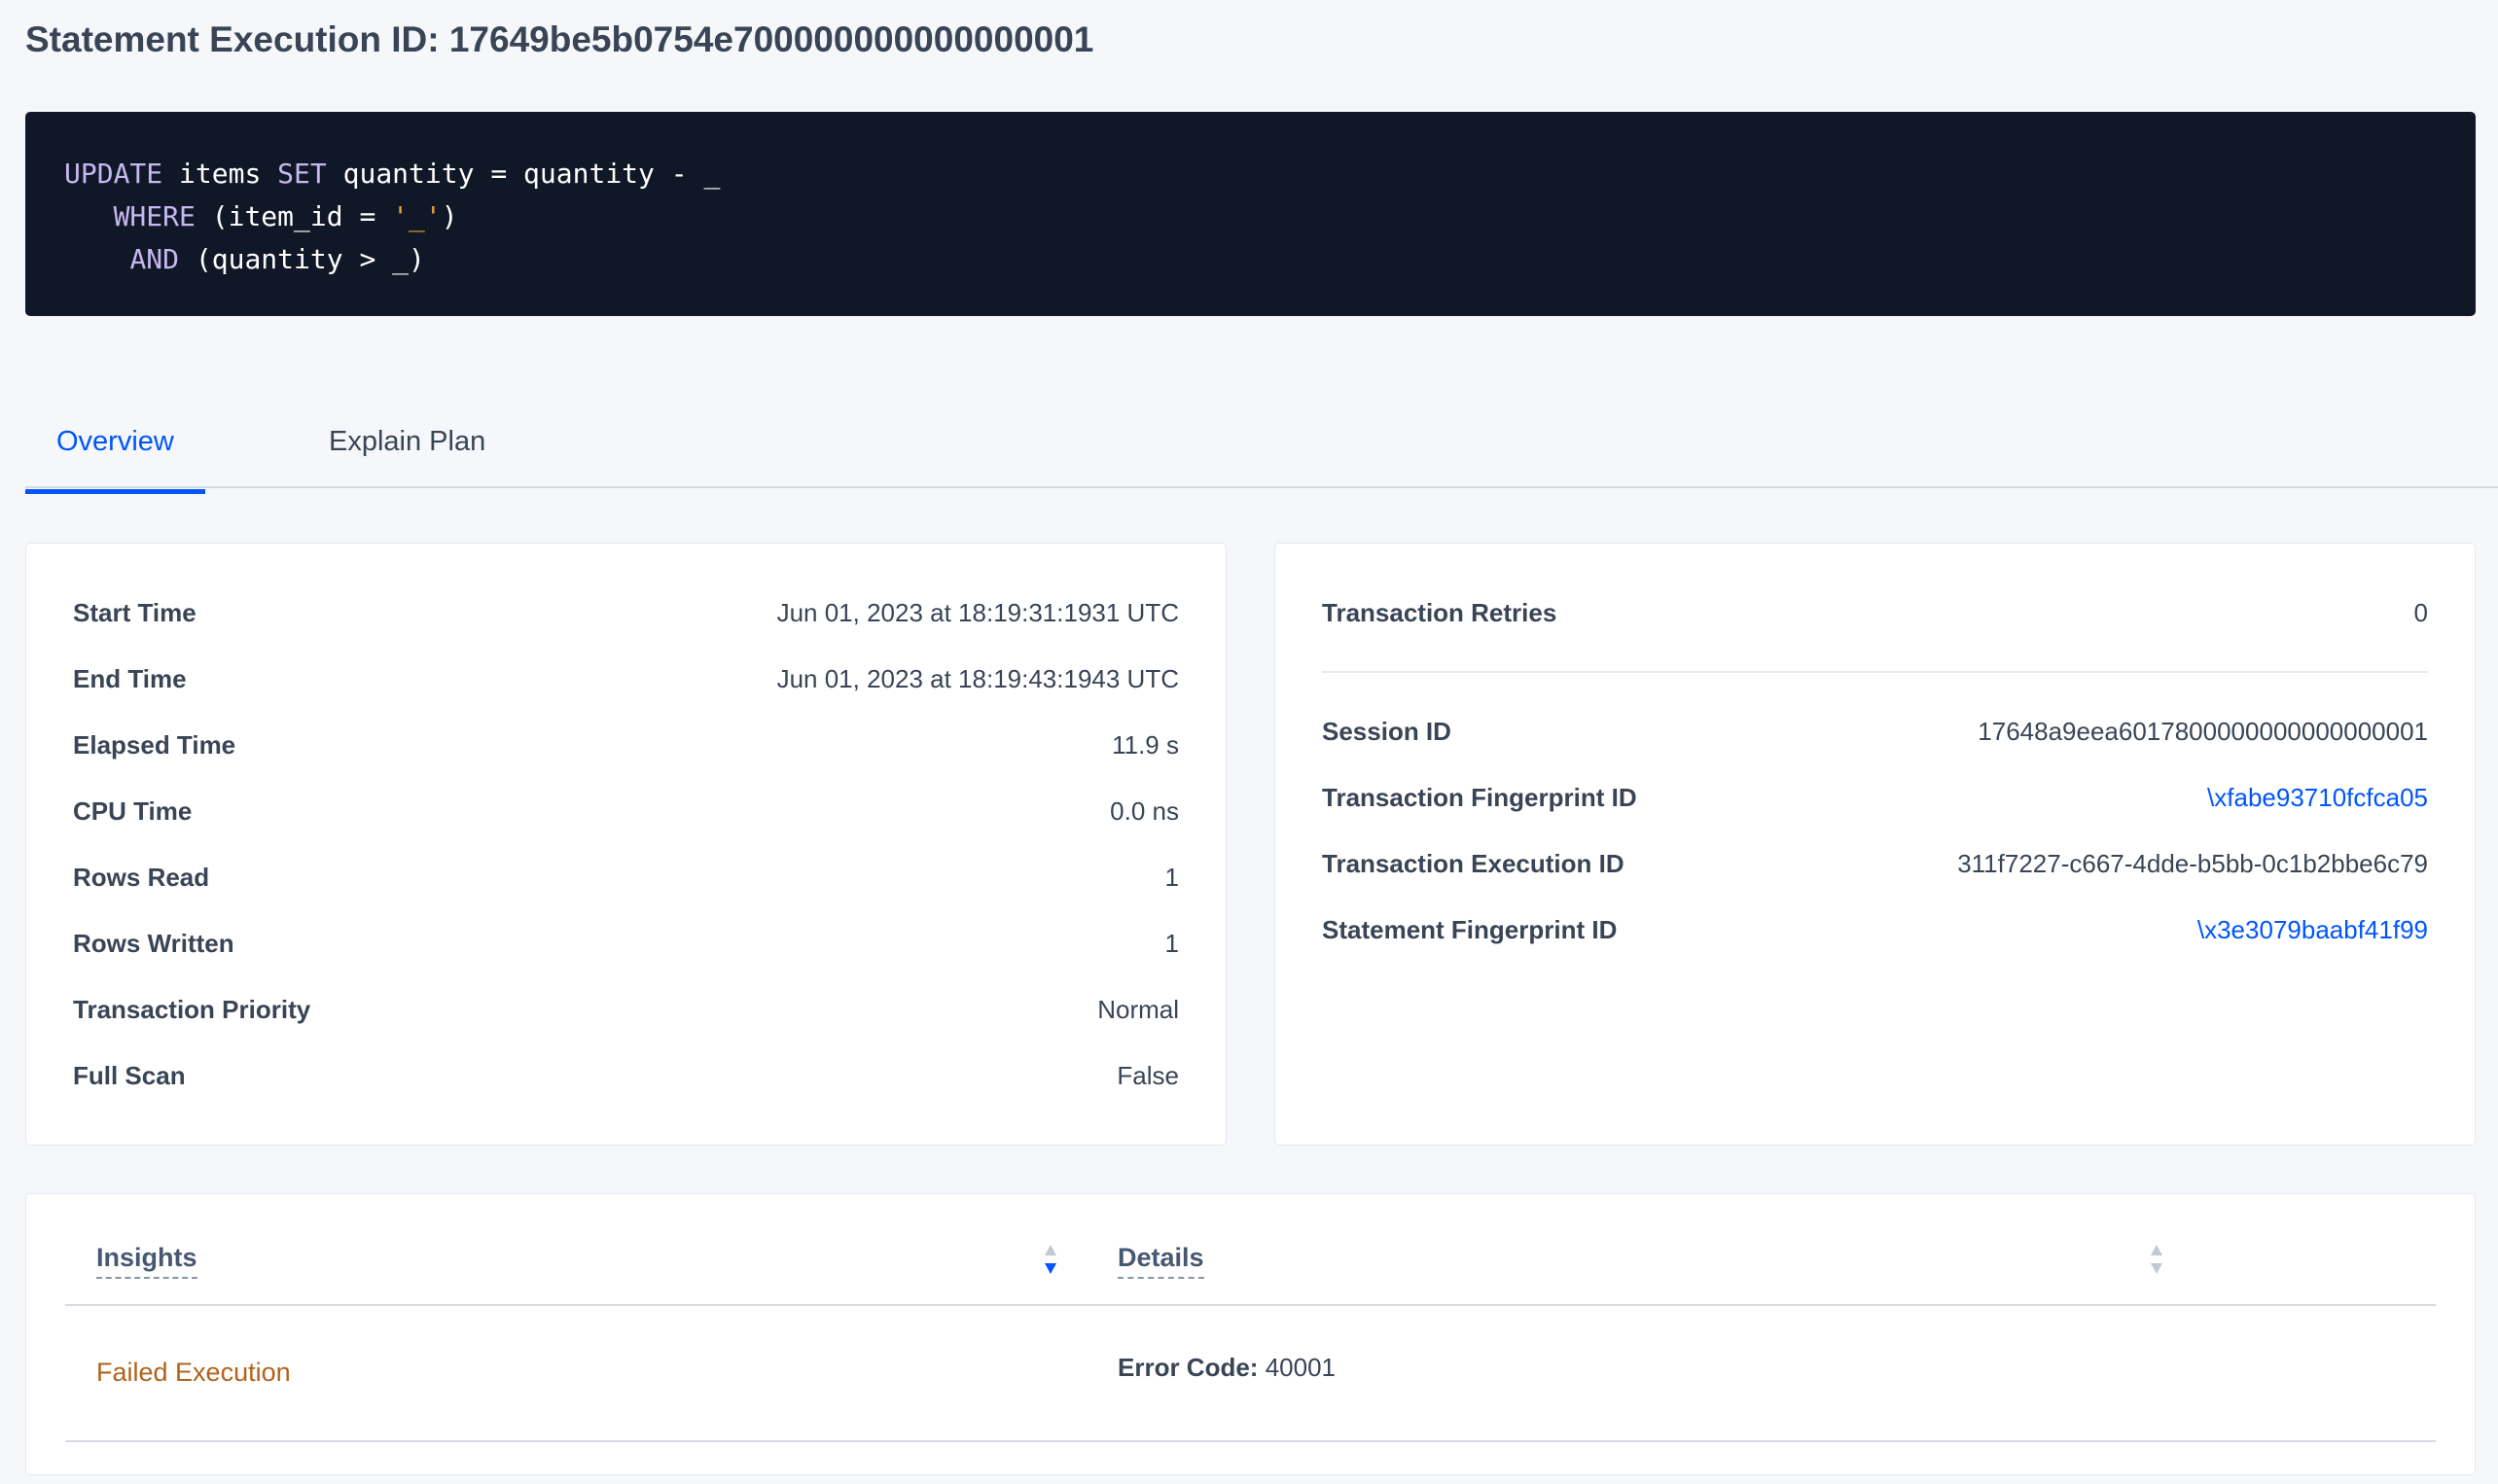 This screenshot has width=2498, height=1484. Describe the element at coordinates (1138, 1009) in the screenshot. I see `row-value: Normal` at that location.